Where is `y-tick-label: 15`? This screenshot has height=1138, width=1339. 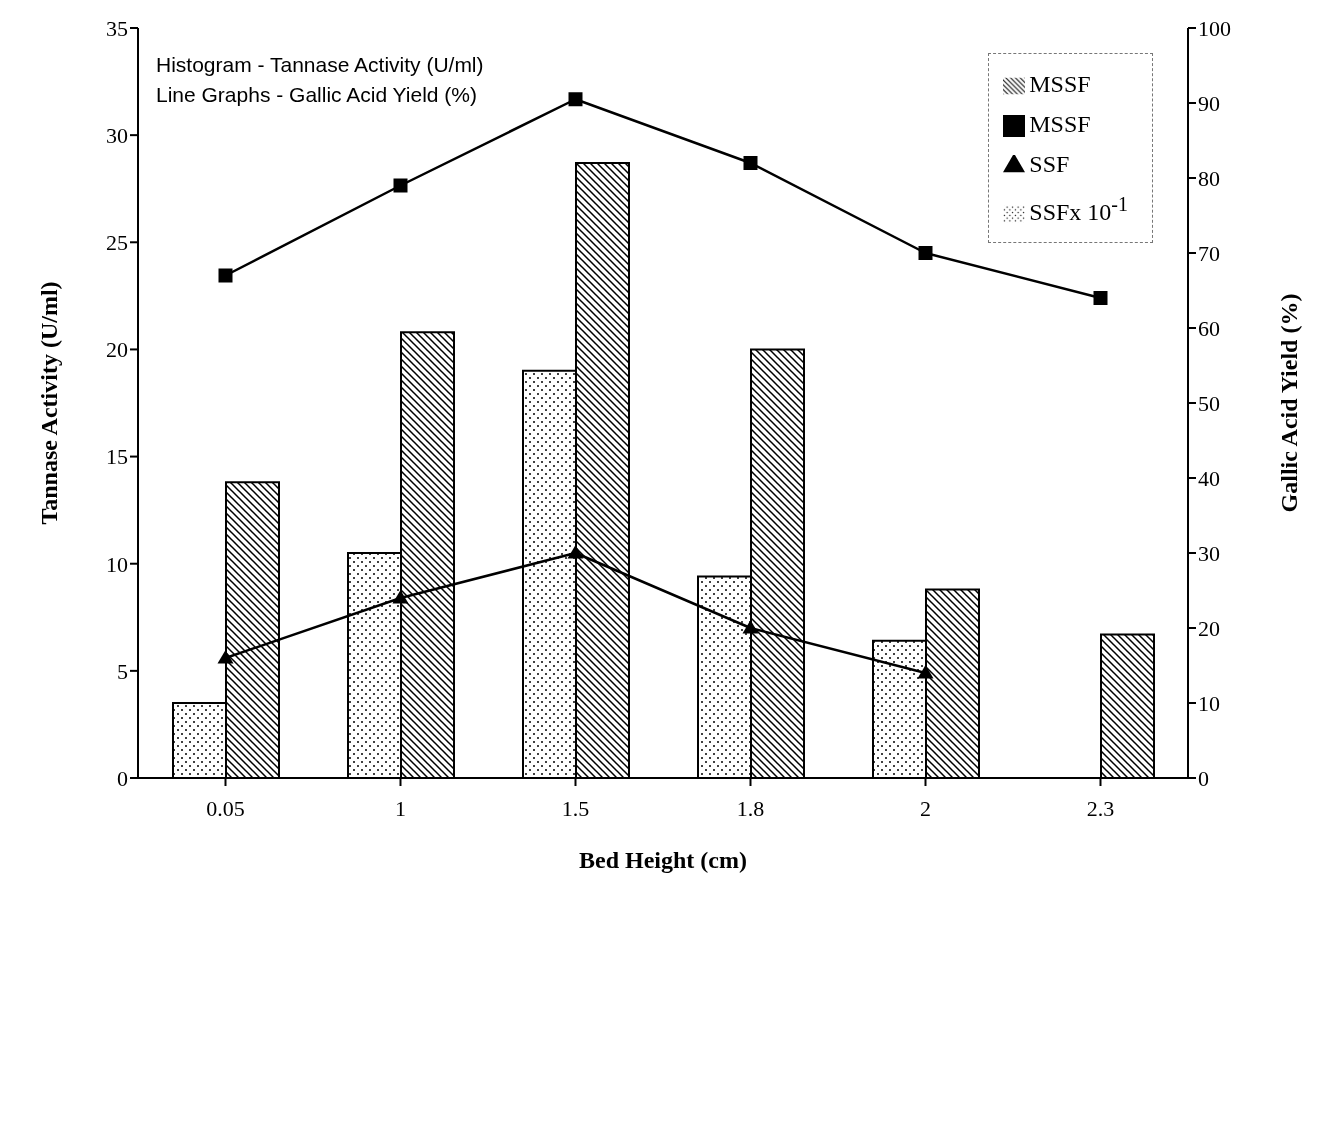
y-tick-label: 15 is located at coordinates (117, 457).